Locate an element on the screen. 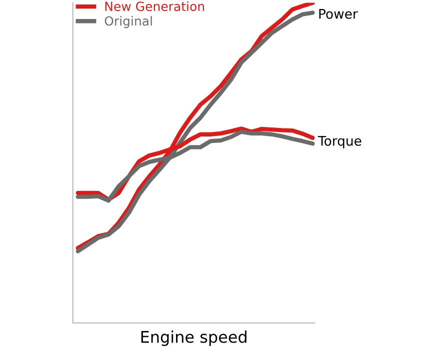  legend-label: New Generation is located at coordinates (154, 6).